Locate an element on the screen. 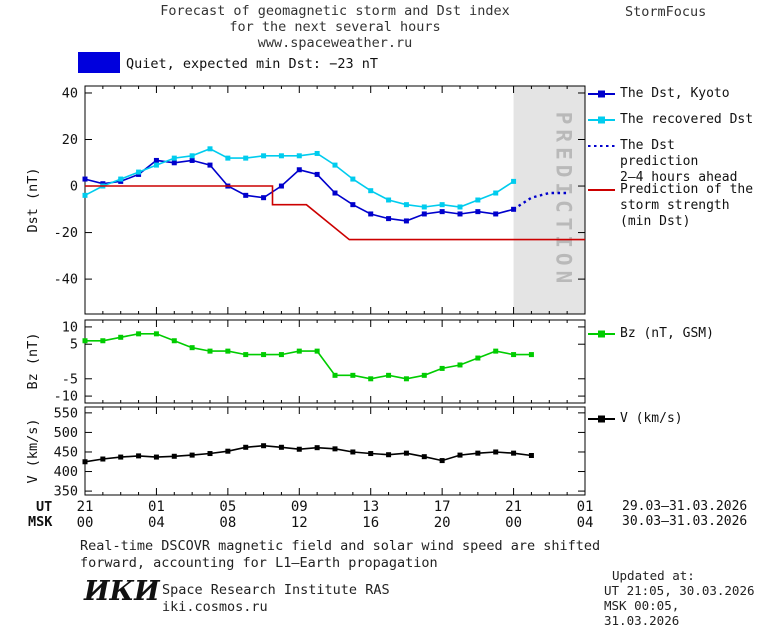 This screenshot has width=760, height=628. msk-date-range: 30.03–31.03.2026 is located at coordinates (685, 521).